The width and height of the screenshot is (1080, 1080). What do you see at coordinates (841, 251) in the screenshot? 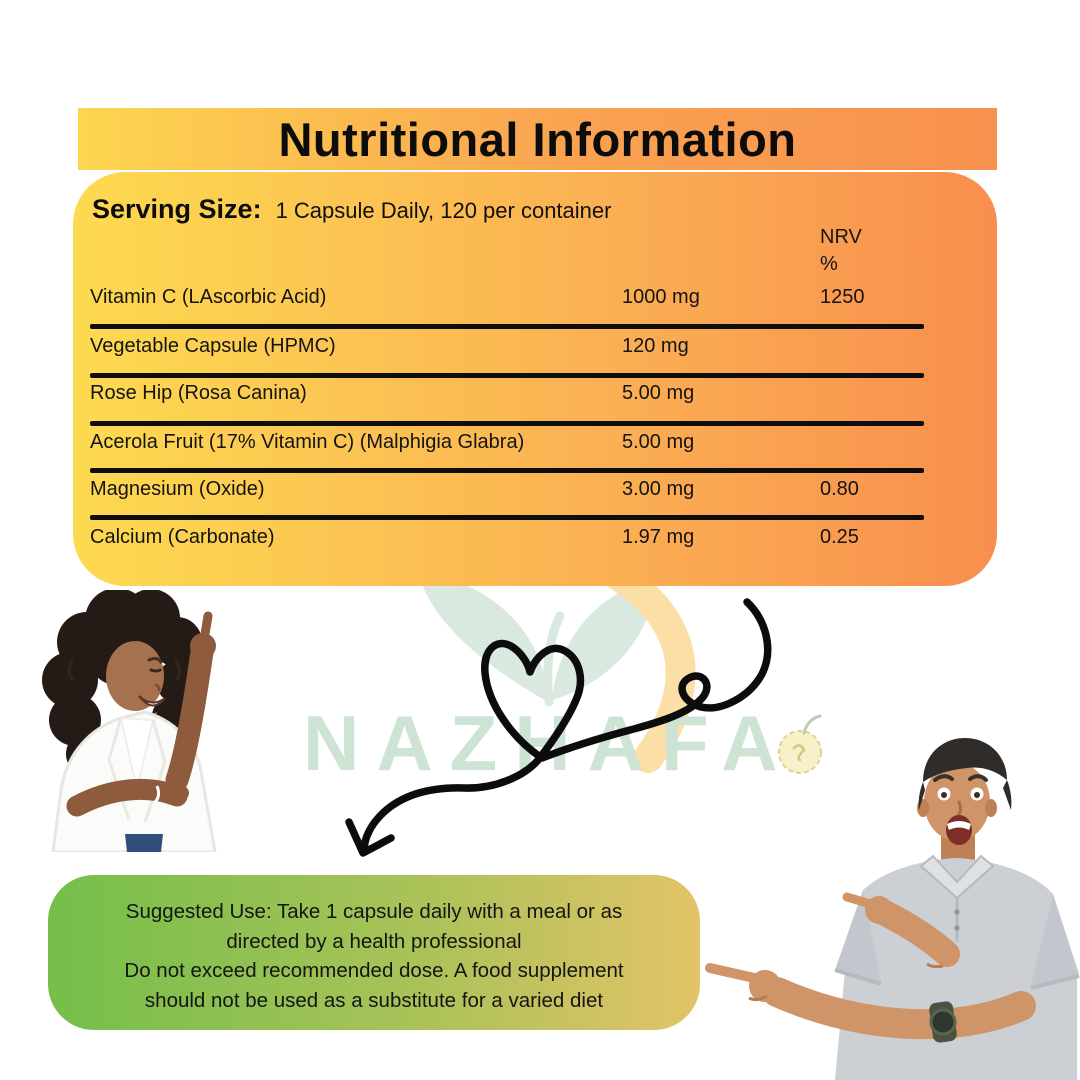
I see `nrv-column-header: NRV %` at bounding box center [841, 251].